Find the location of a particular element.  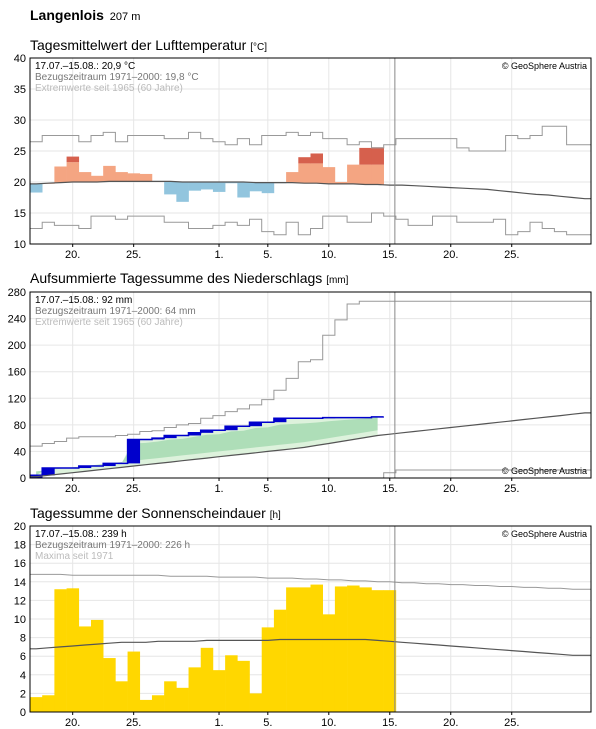

precipitation-x-tick-label: 5. is located at coordinates (267, 489).